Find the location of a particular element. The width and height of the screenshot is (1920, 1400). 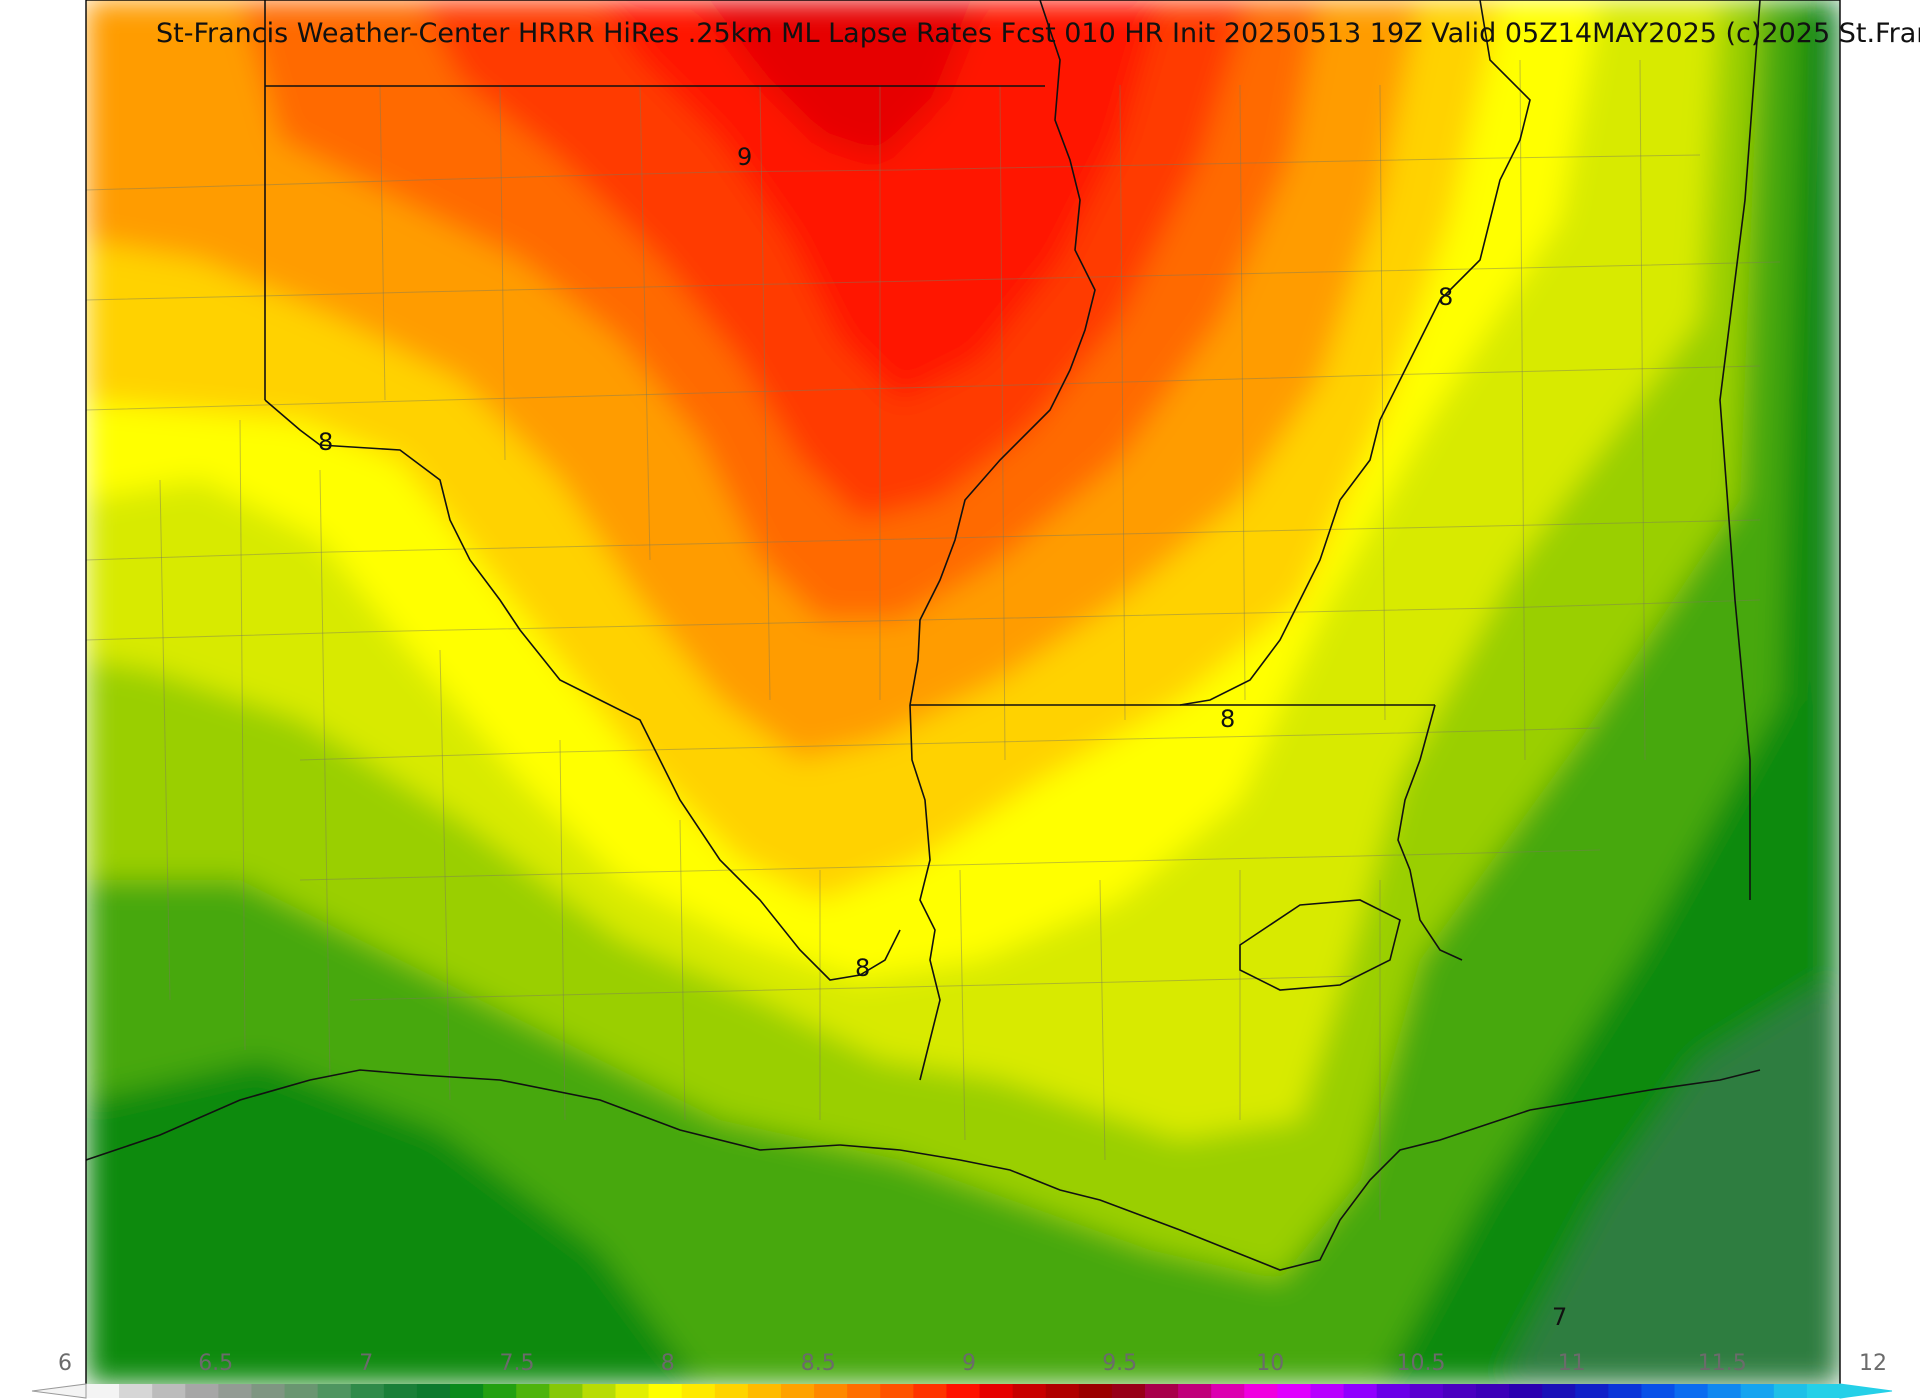

colorbar: 6 6.5 7 7.5 8 8.5 9 9.5 10 10.5 11 11.5 12 is located at coordinates (962, 1375).